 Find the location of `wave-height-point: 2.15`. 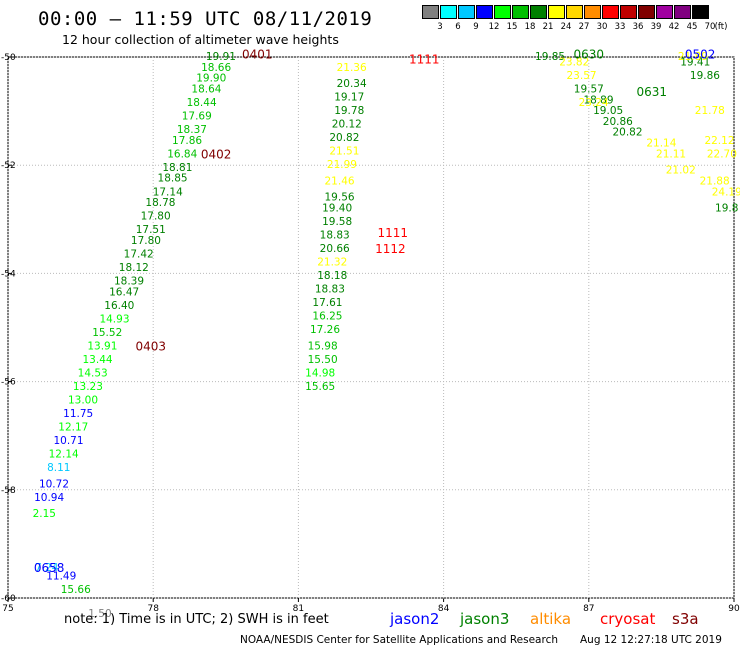

wave-height-point: 2.15 is located at coordinates (44, 514).